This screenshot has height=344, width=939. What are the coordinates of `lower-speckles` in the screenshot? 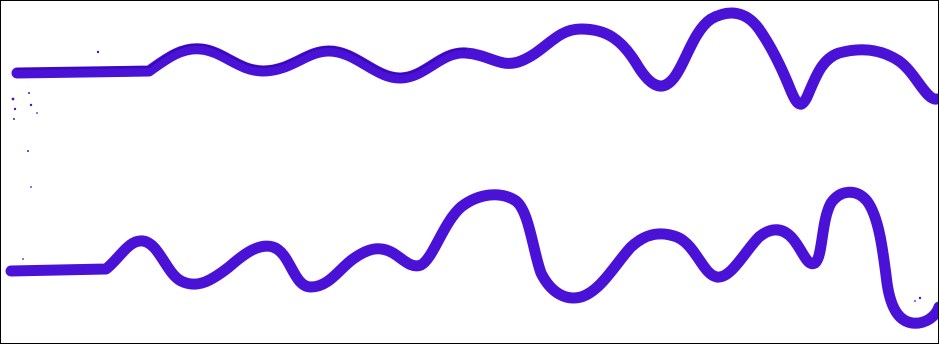 It's located at (472, 280).